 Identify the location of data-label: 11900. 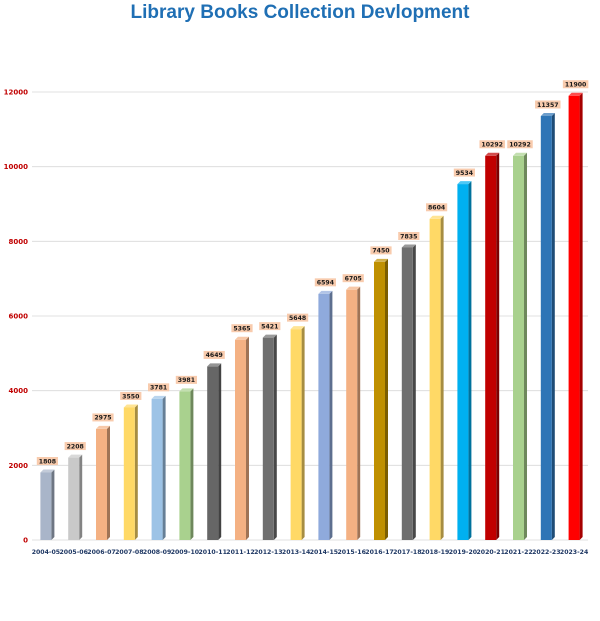
(575, 84).